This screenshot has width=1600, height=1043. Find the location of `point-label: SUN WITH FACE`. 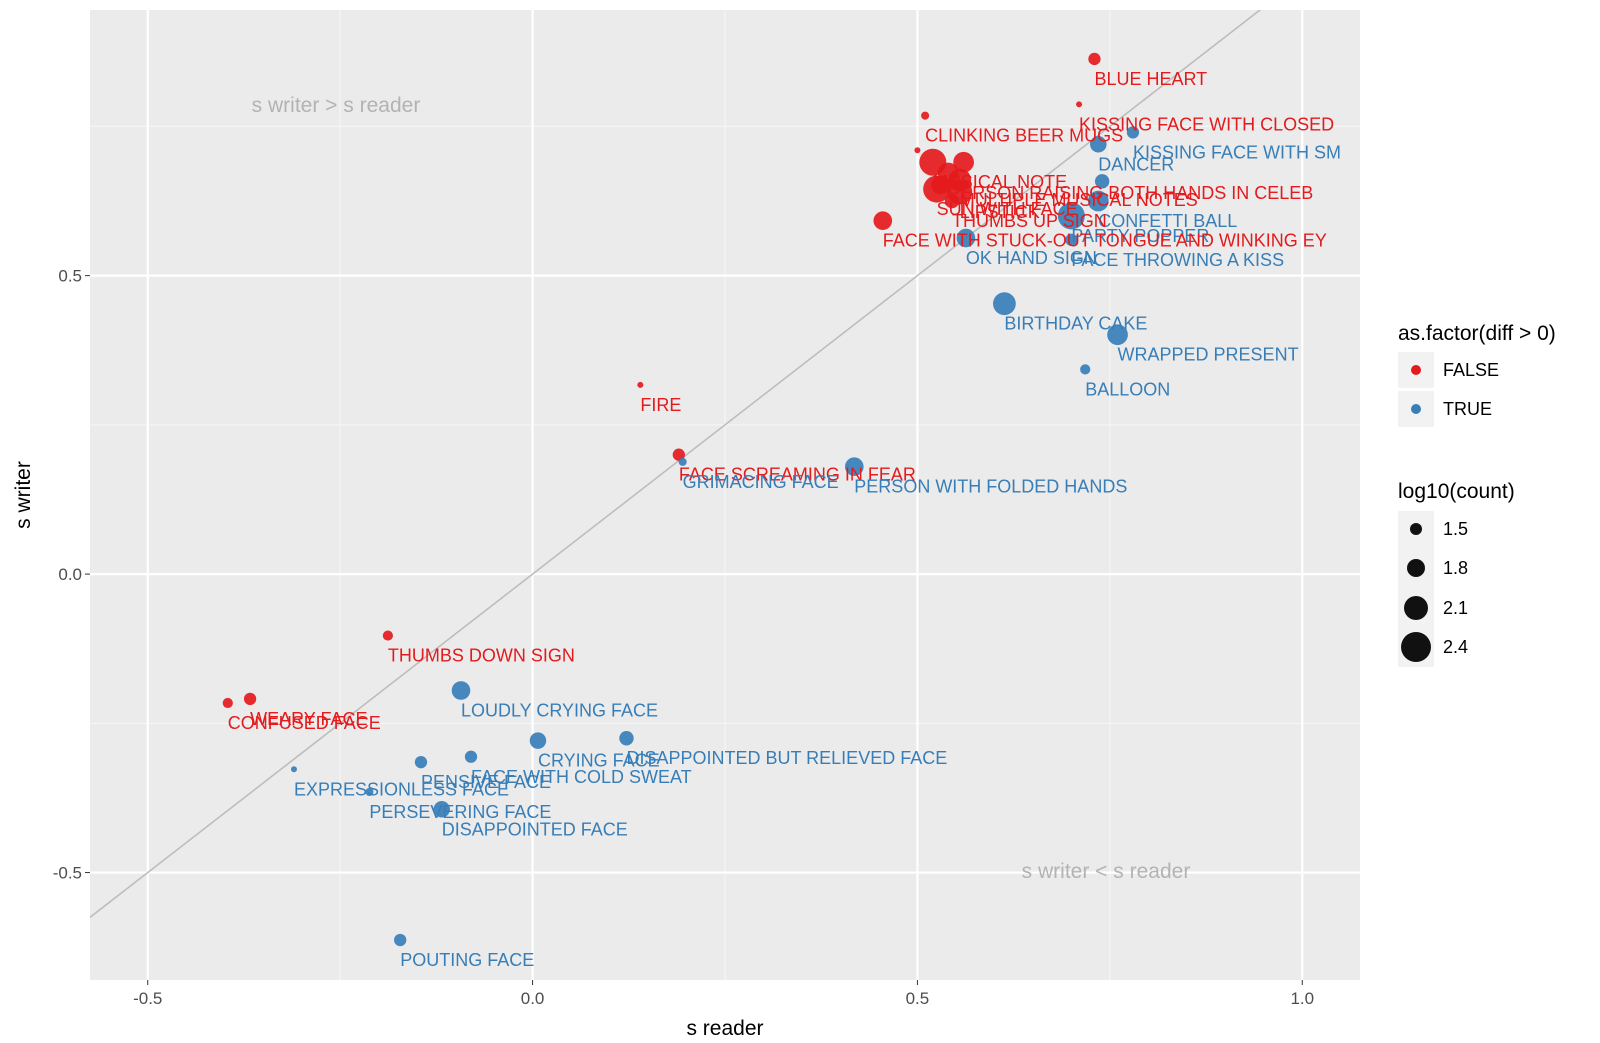

point-label: SUN WITH FACE is located at coordinates (1007, 209).